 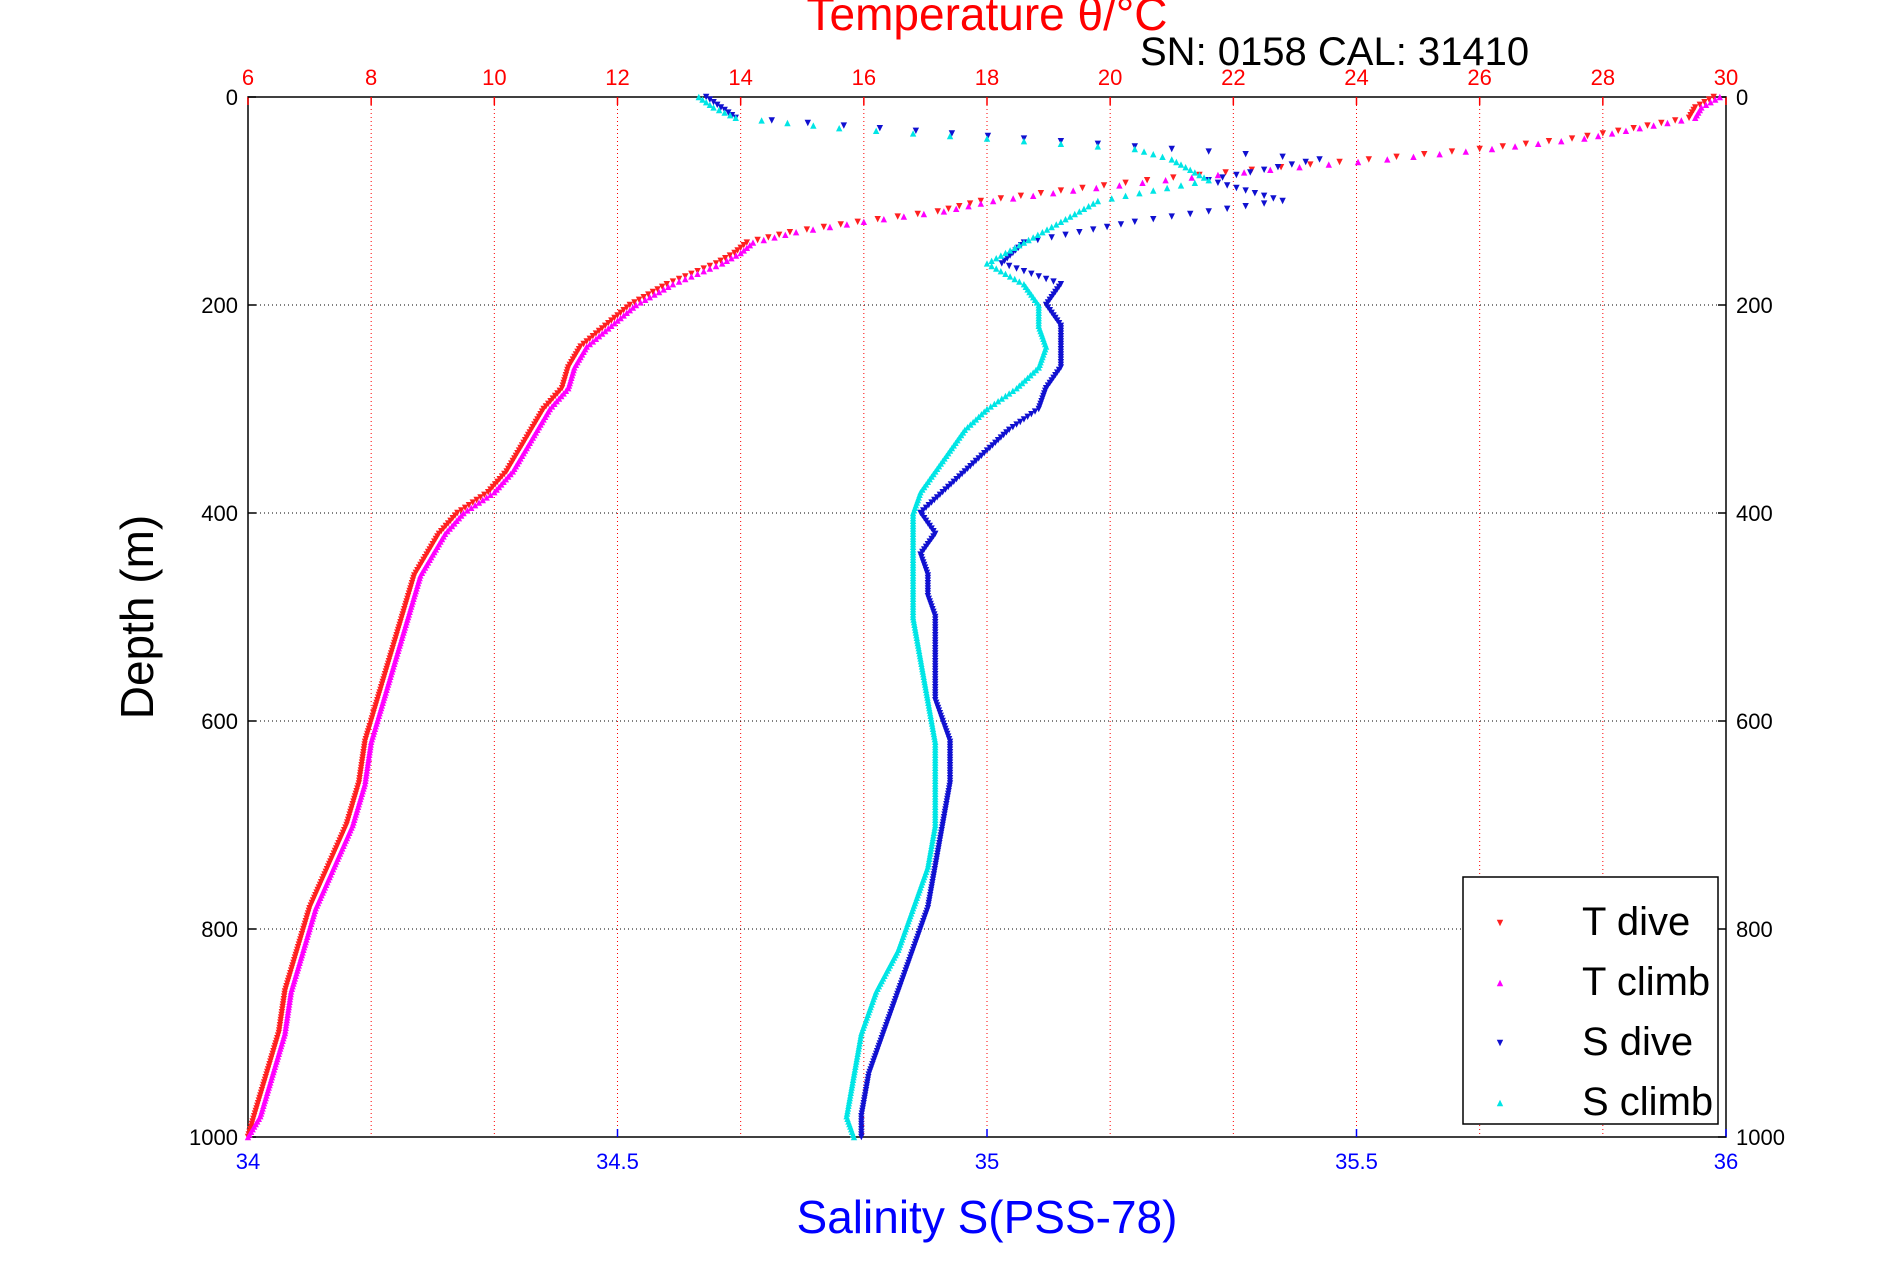 What do you see at coordinates (1726, 1161) in the screenshot?
I see `salinity-tick-label: 36` at bounding box center [1726, 1161].